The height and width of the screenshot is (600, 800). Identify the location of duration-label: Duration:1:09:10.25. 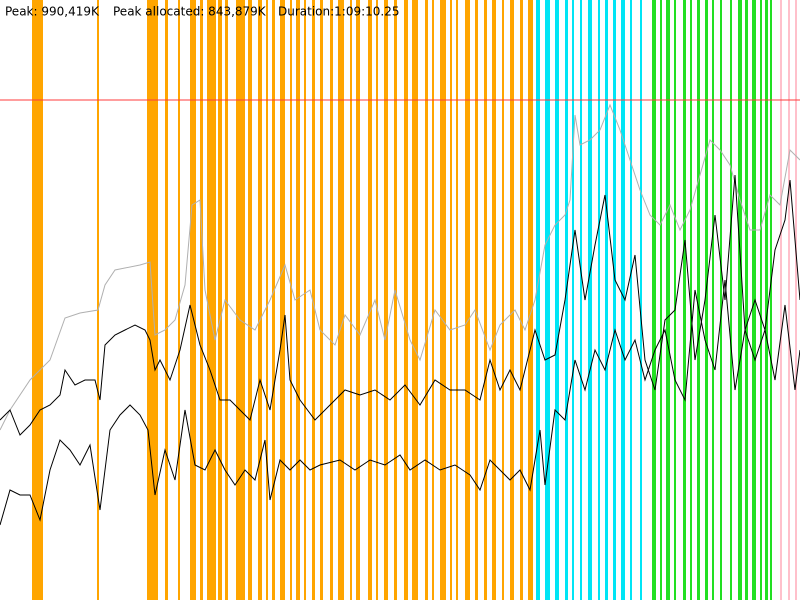
(339, 12).